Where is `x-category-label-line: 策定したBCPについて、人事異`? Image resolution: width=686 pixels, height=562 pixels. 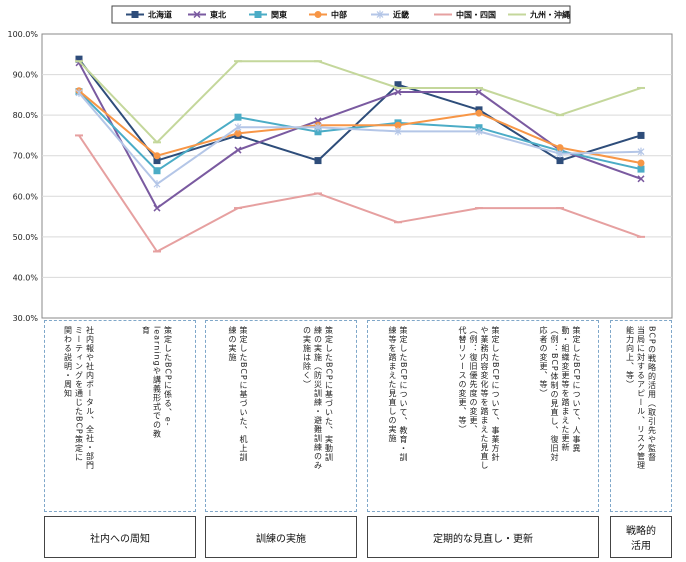 x-category-label-line: 策定したBCPについて、人事異 is located at coordinates (576, 389).